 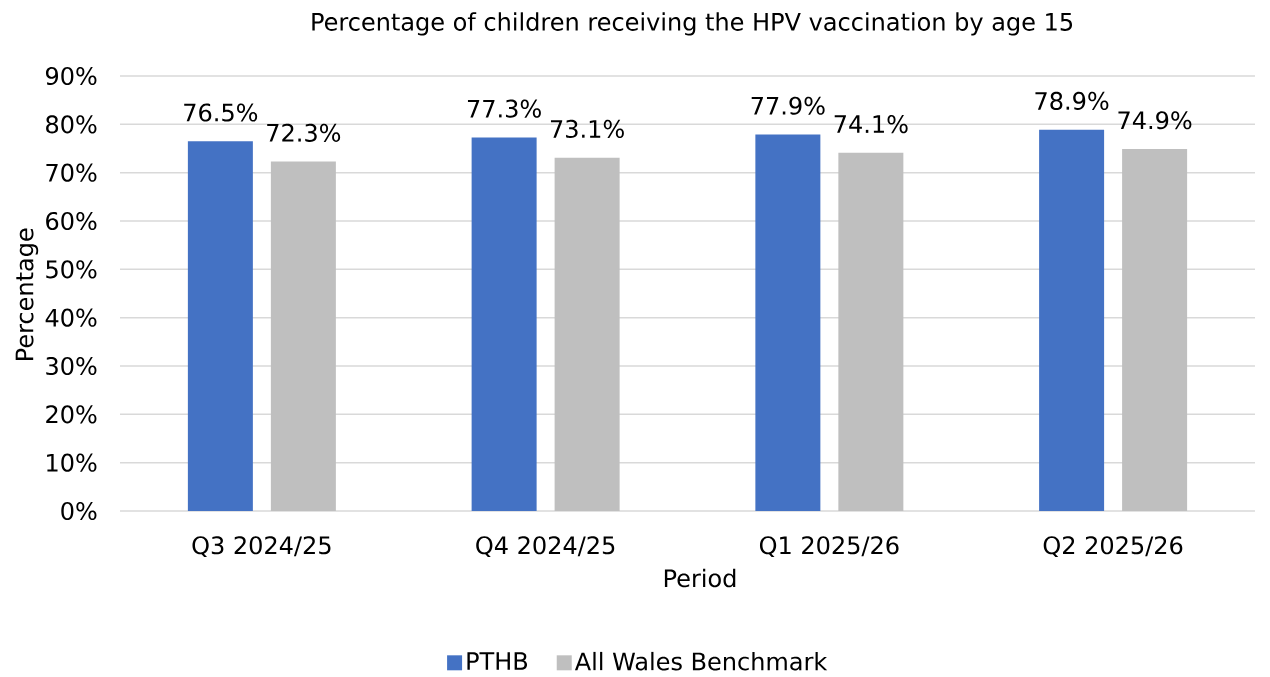 I want to click on y-tick-label: 80%, so click(x=71, y=124).